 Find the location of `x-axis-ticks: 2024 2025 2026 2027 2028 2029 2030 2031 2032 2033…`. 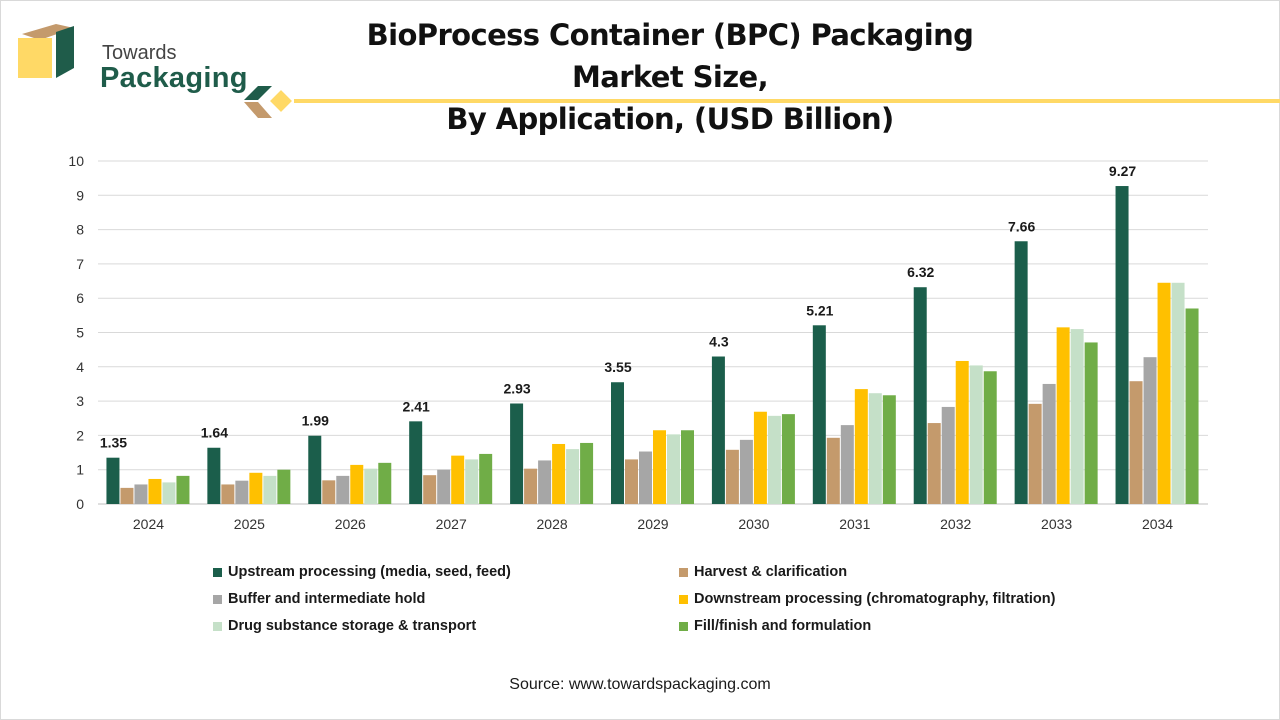

x-axis-ticks: 2024 2025 2026 2027 2028 2029 2030 2031 2032 2033… is located at coordinates (653, 524).